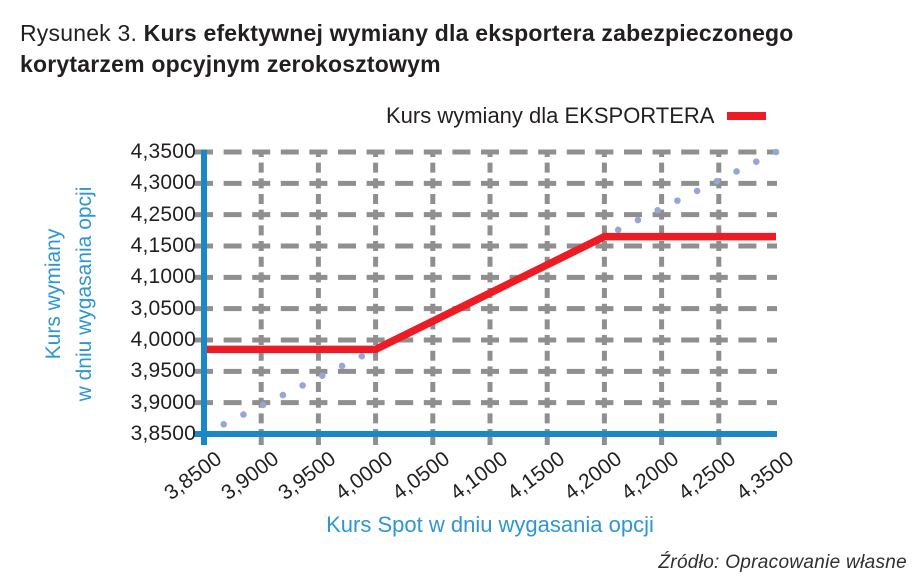  I want to click on figure-number-label: Rysunek 3., so click(79, 33).